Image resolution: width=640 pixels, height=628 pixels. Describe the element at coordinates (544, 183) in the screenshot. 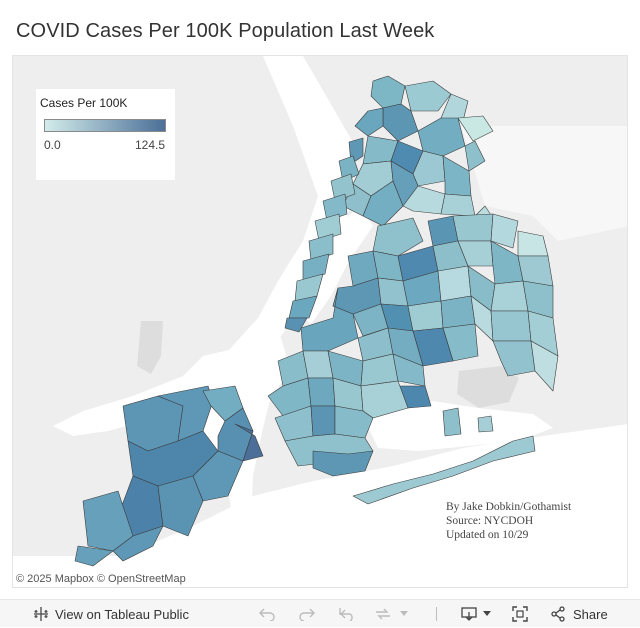

I see `long-island-sound` at that location.